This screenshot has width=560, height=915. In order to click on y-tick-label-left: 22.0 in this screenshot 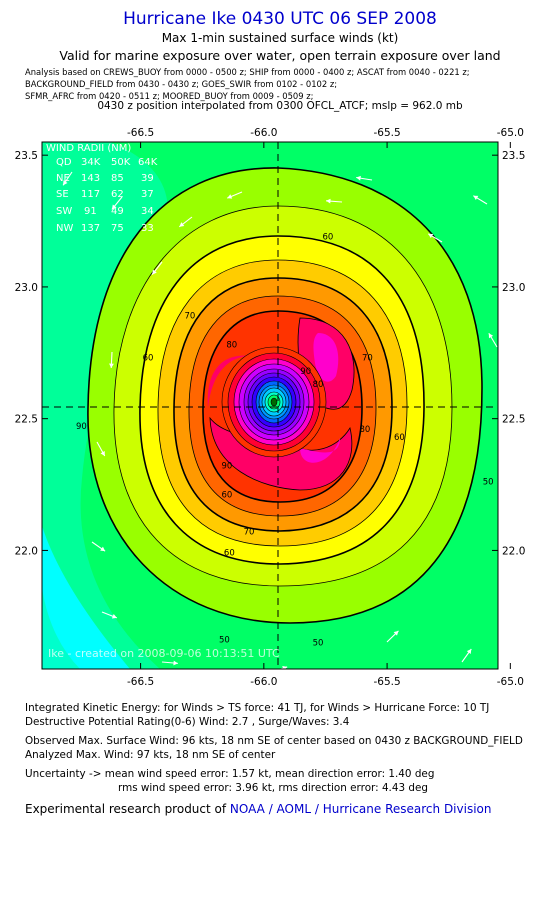, I will do `click(26, 551)`.